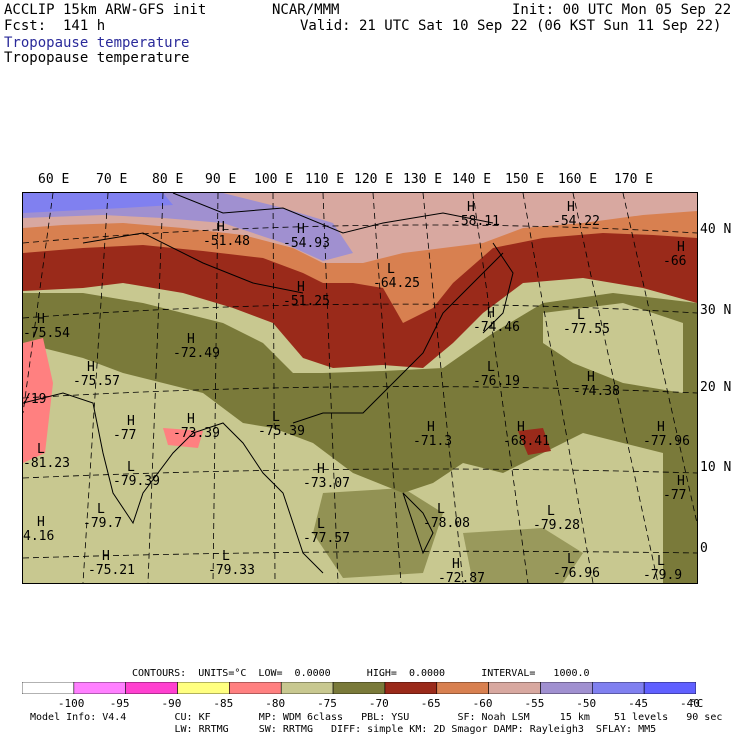 The height and width of the screenshot is (740, 740). Describe the element at coordinates (112, 179) in the screenshot. I see `lon-label: 70 E` at that location.